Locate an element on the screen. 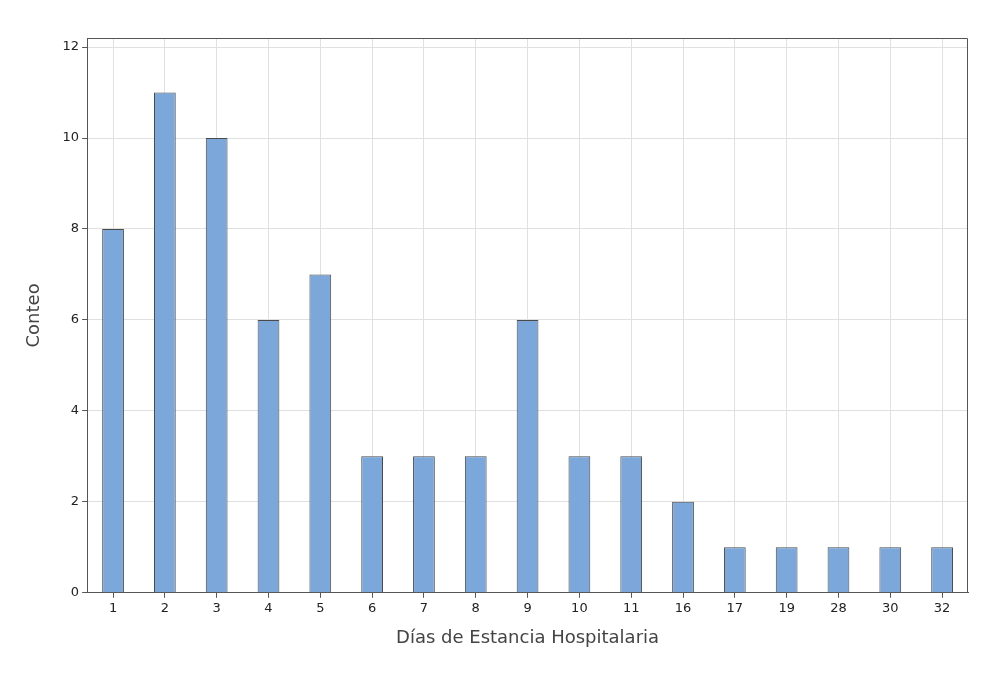 Image resolution: width=1003 pixels, height=675 pixels. x-tick-label: 32 is located at coordinates (942, 607).